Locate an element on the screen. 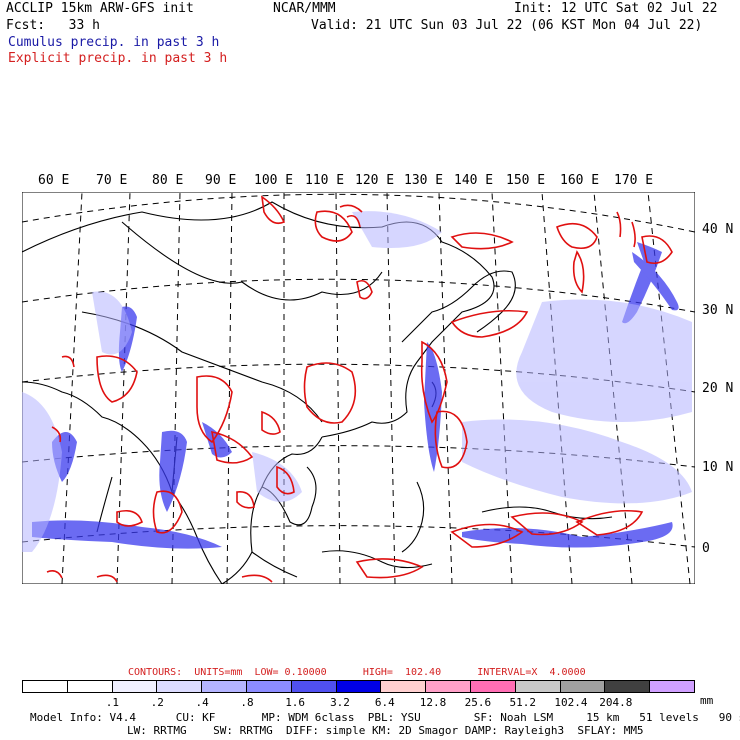 This screenshot has height=740, width=740. legend-tick-label: .8 is located at coordinates (247, 702).